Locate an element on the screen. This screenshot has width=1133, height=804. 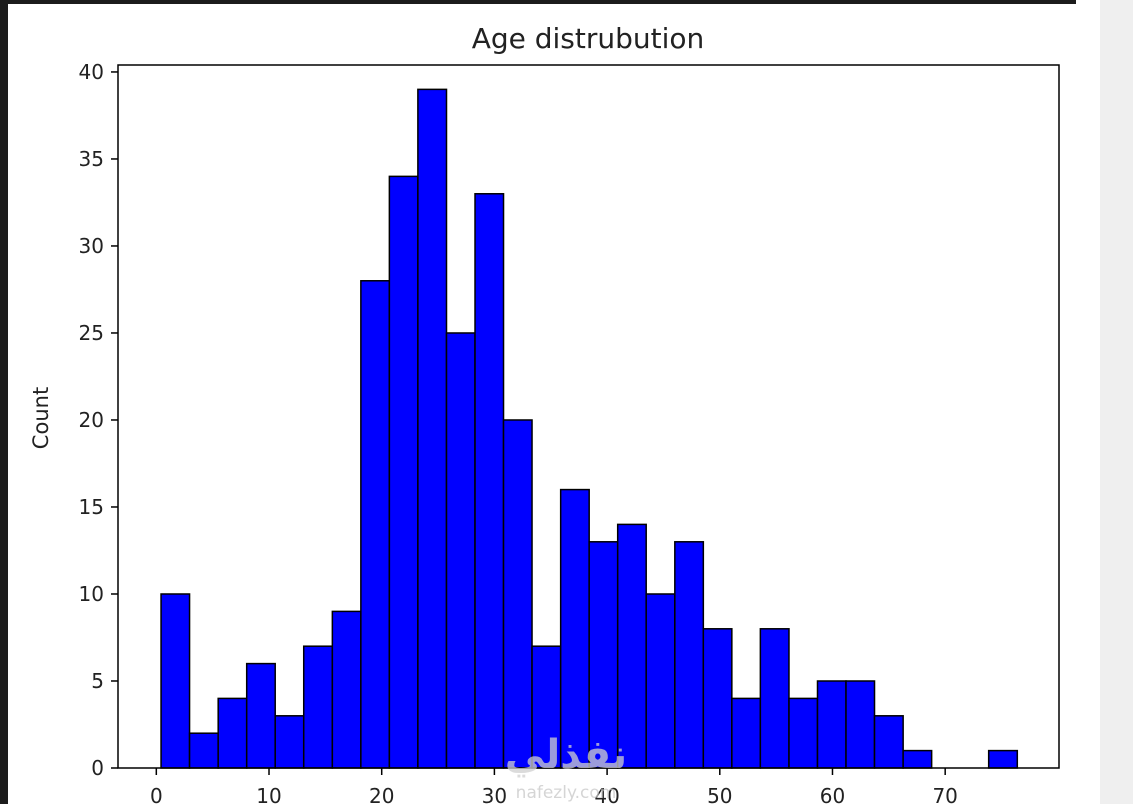
x-axis-ticks: 0 10 20 30 40 50 60 70 is located at coordinates (554, 786).